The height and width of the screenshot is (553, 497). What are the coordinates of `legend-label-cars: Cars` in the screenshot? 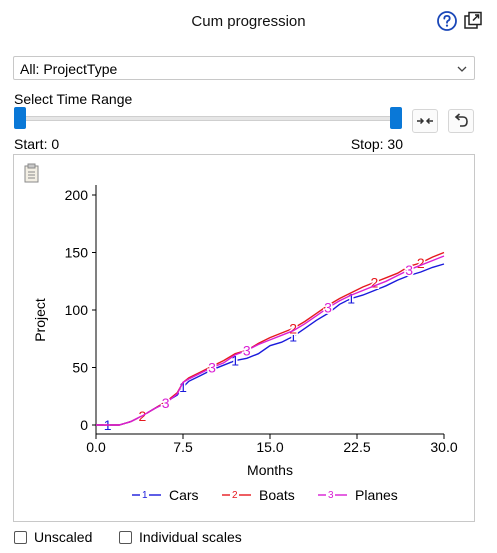 It's located at (184, 495).